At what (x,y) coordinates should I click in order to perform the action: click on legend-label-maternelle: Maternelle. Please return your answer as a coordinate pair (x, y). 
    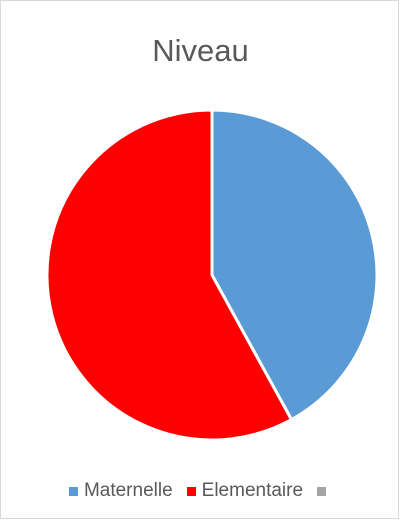
    Looking at the image, I should click on (128, 490).